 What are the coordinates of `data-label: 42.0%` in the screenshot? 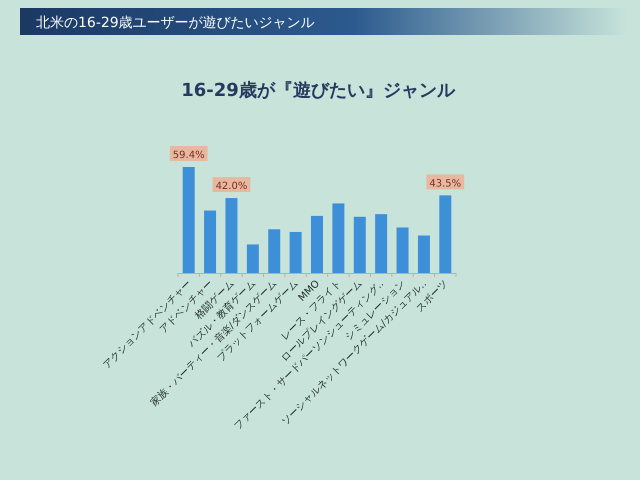 It's located at (232, 186).